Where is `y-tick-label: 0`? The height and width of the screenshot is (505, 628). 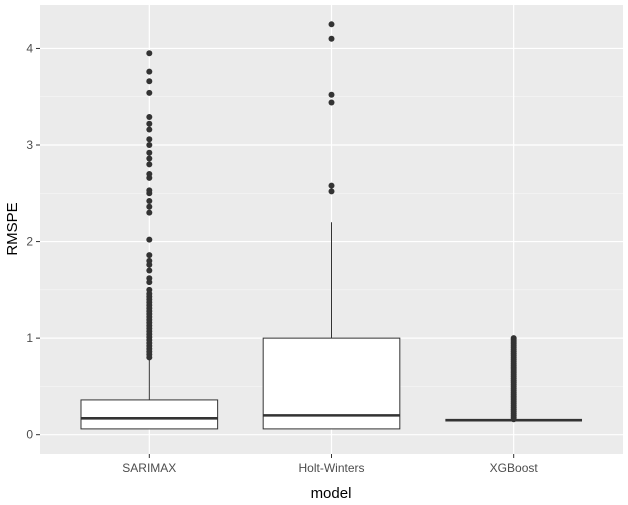 y-tick-label: 0 is located at coordinates (29, 435).